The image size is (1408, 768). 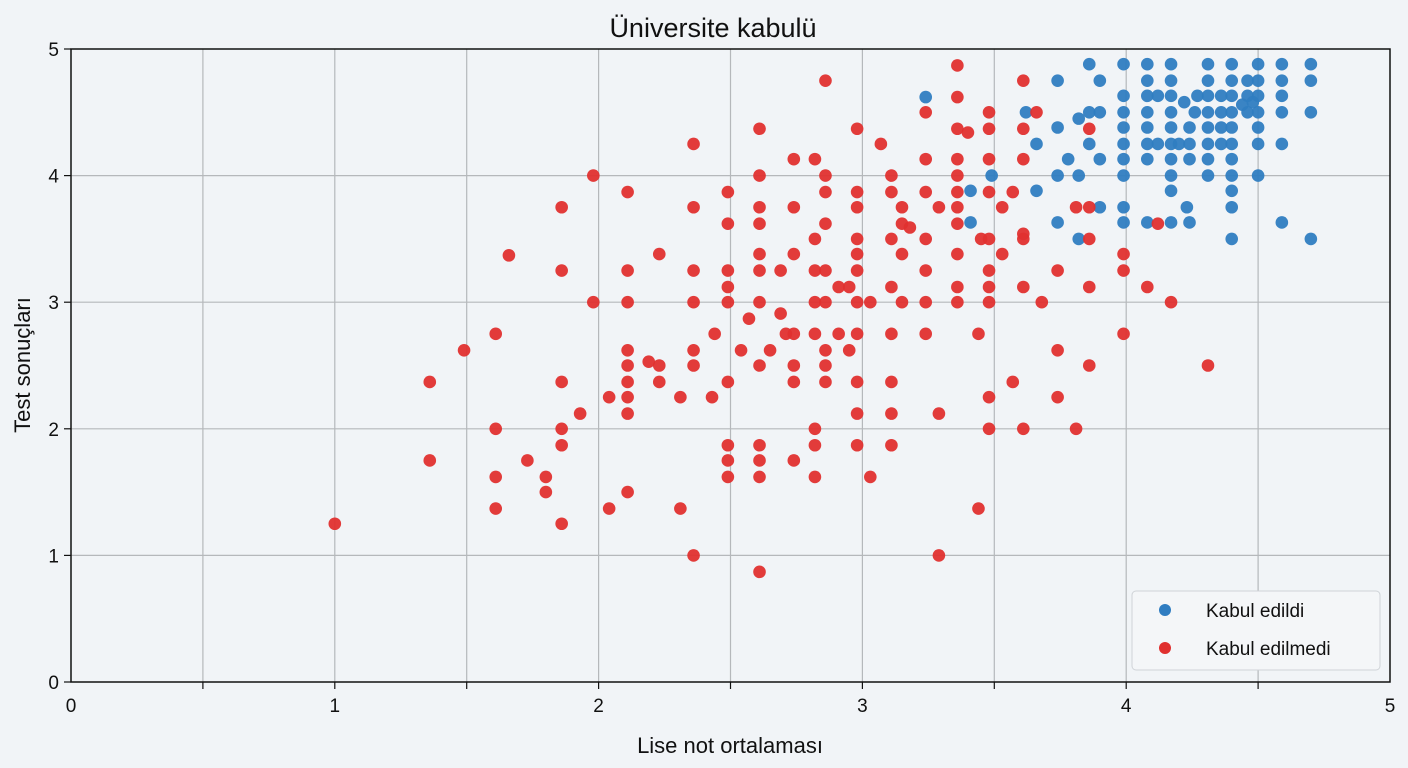 I want to click on y-tick-label: 0, so click(x=53, y=683).